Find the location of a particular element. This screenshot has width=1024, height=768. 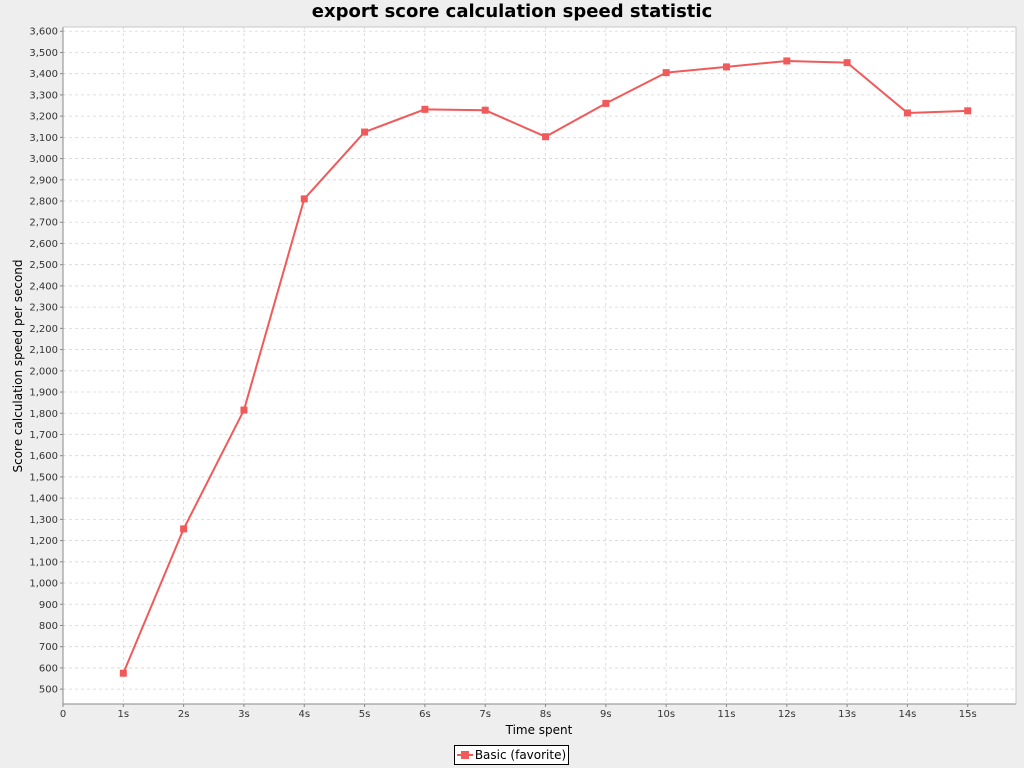

y-tick-label: 3,600 is located at coordinates (43, 32).